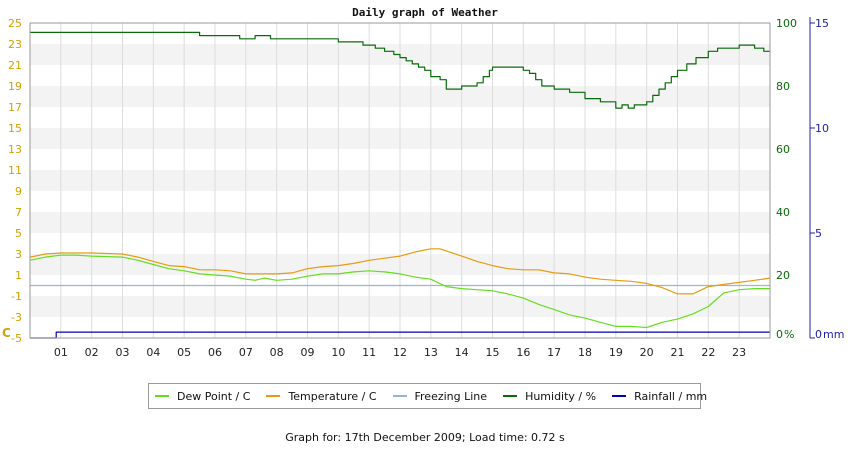 Image resolution: width=850 pixels, height=450 pixels. I want to click on x-tick-label: 13, so click(431, 352).